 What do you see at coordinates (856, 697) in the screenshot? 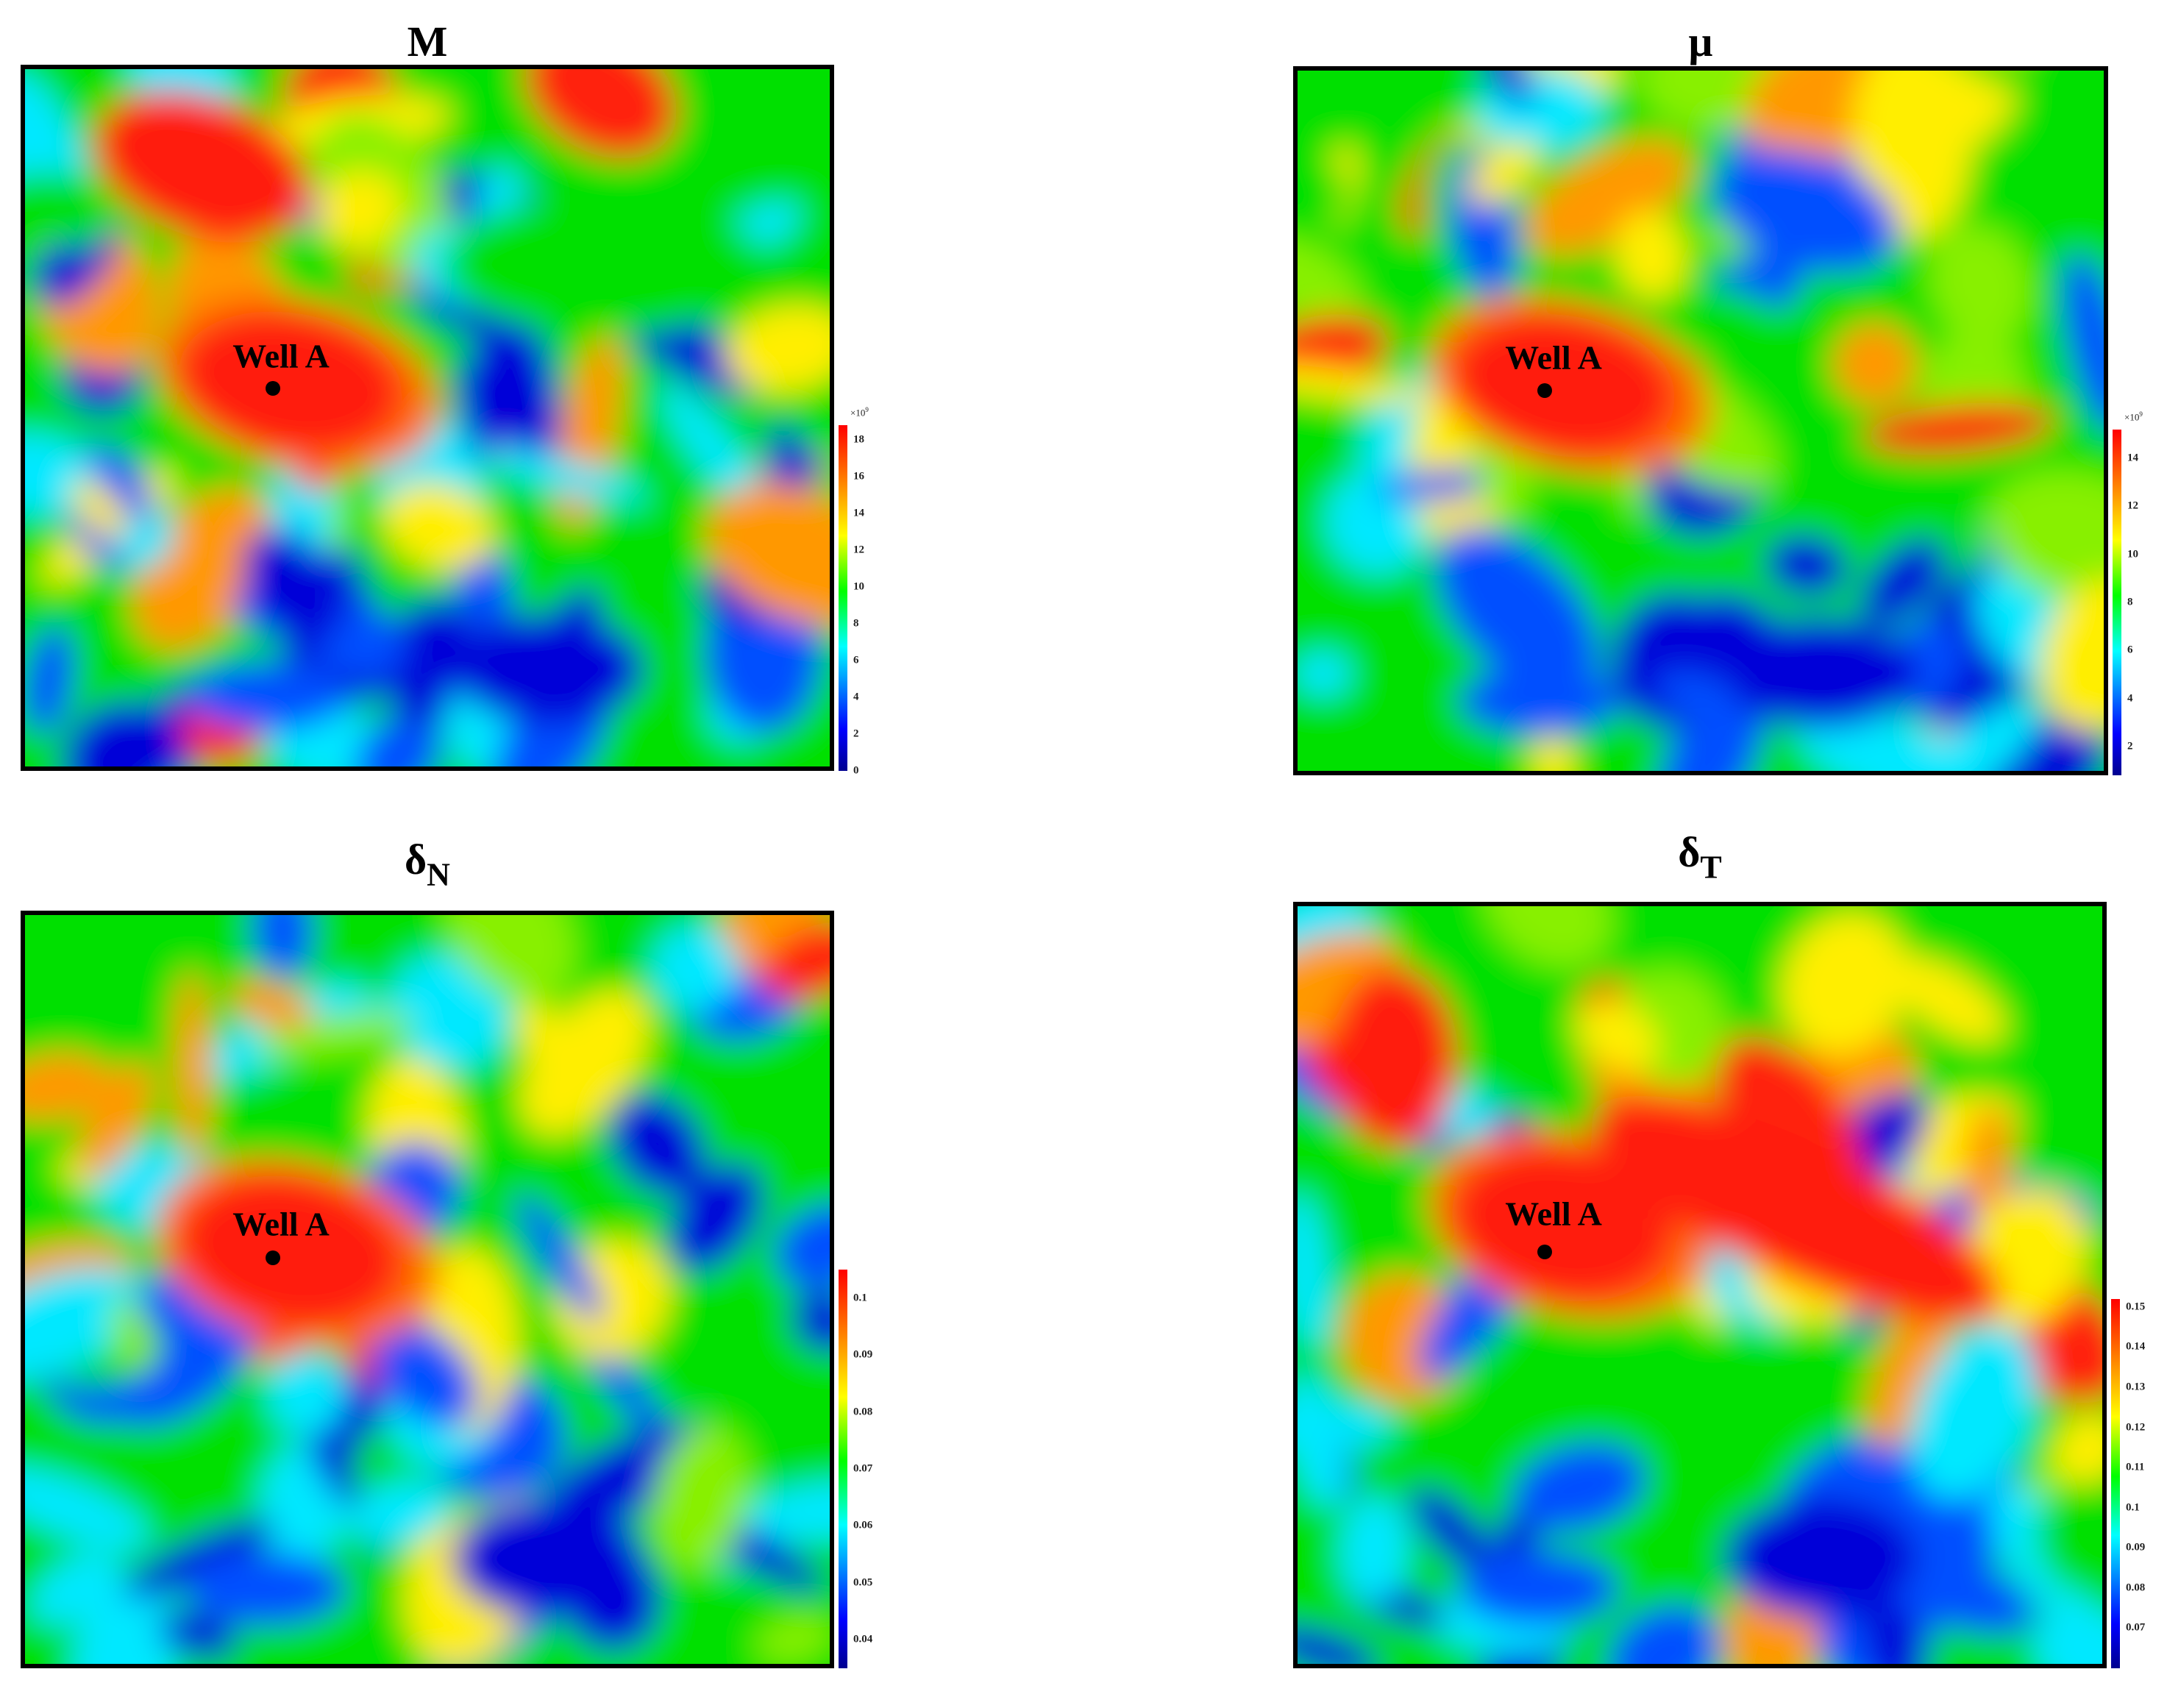
I see `colorbar-tick-label: 4` at bounding box center [856, 697].